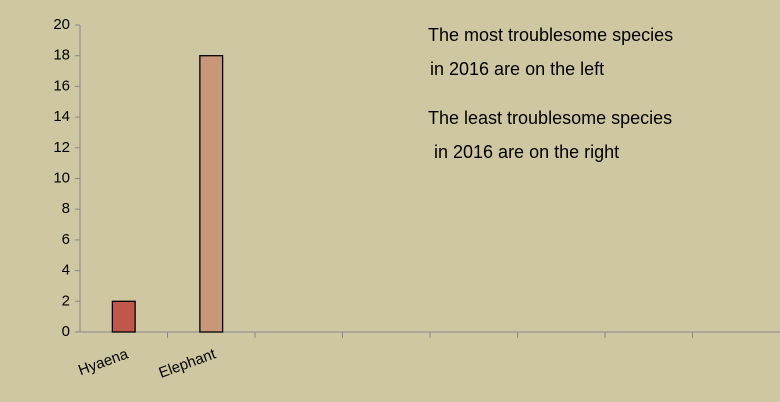  I want to click on y-tick-label: 16, so click(61, 85).